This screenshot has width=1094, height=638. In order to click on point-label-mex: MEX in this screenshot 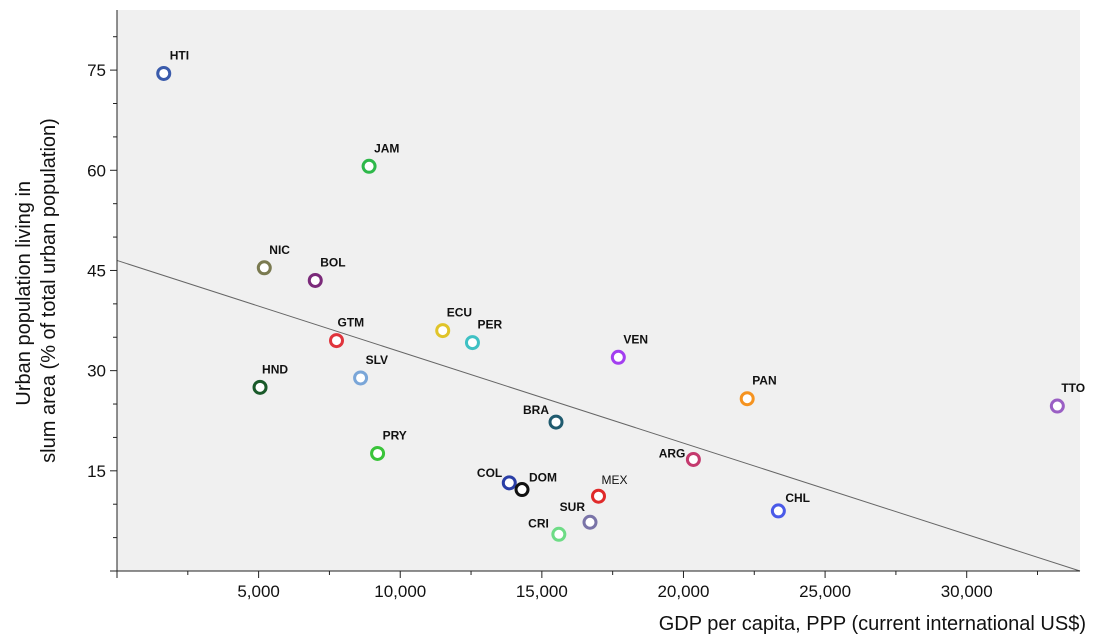, I will do `click(615, 480)`.